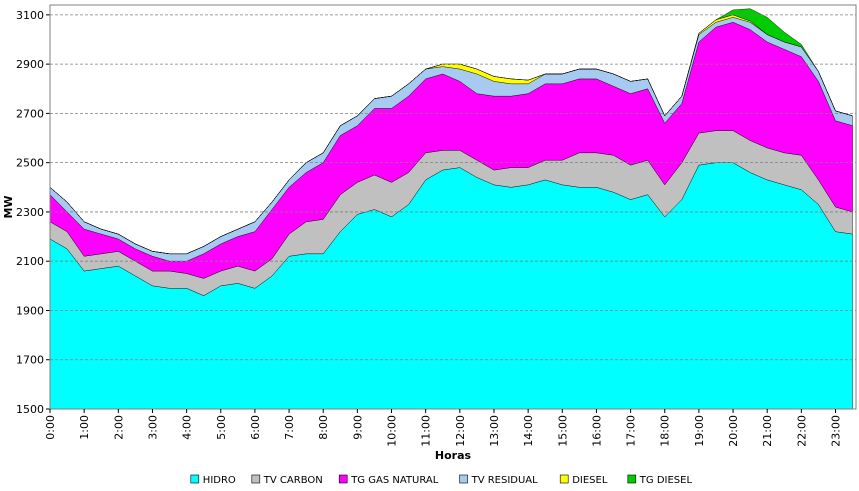 The image size is (859, 491). I want to click on y-tick-label: 2900, so click(30, 64).